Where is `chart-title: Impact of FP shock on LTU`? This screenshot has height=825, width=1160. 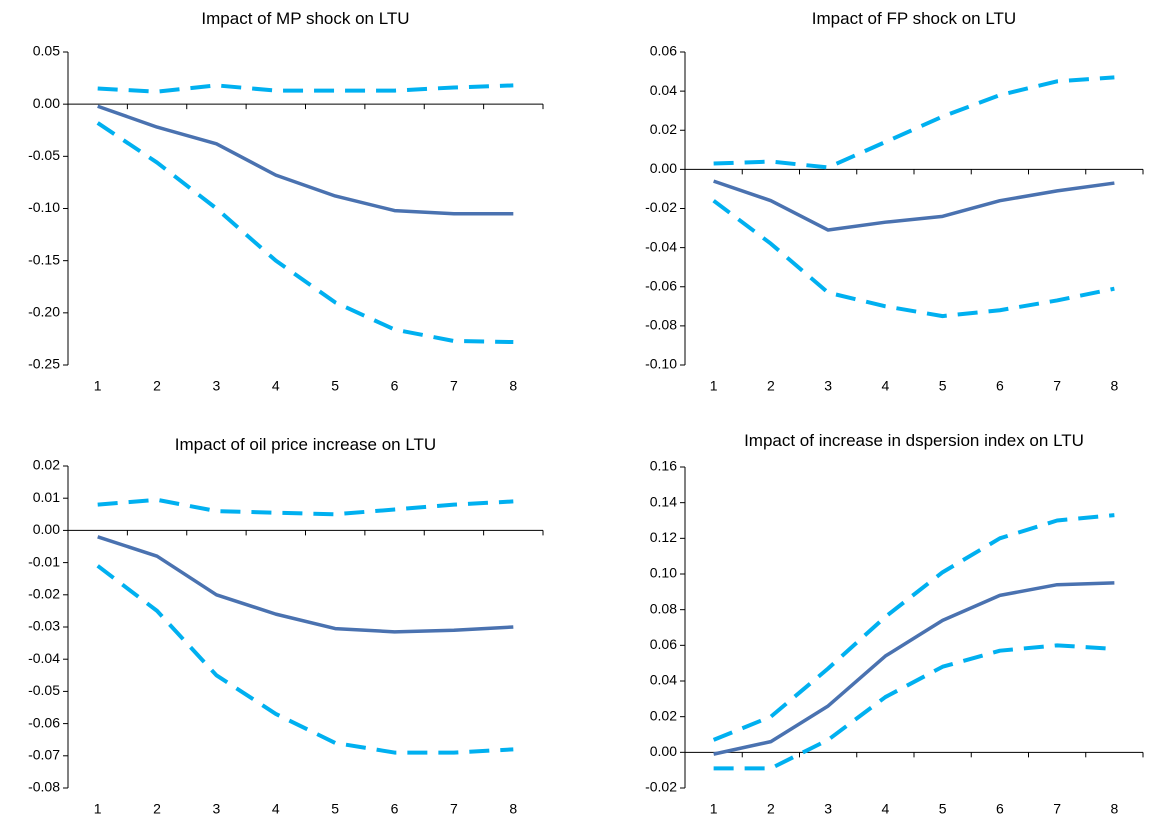 chart-title: Impact of FP shock on LTU is located at coordinates (914, 18).